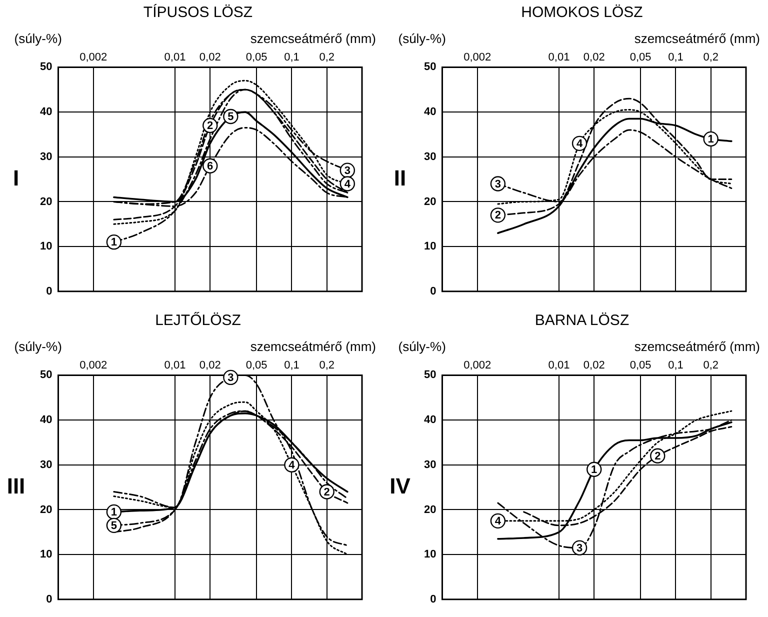 The width and height of the screenshot is (768, 617). Describe the element at coordinates (582, 13) in the screenshot. I see `chart-title: HOMOKOS LÖSZ` at that location.